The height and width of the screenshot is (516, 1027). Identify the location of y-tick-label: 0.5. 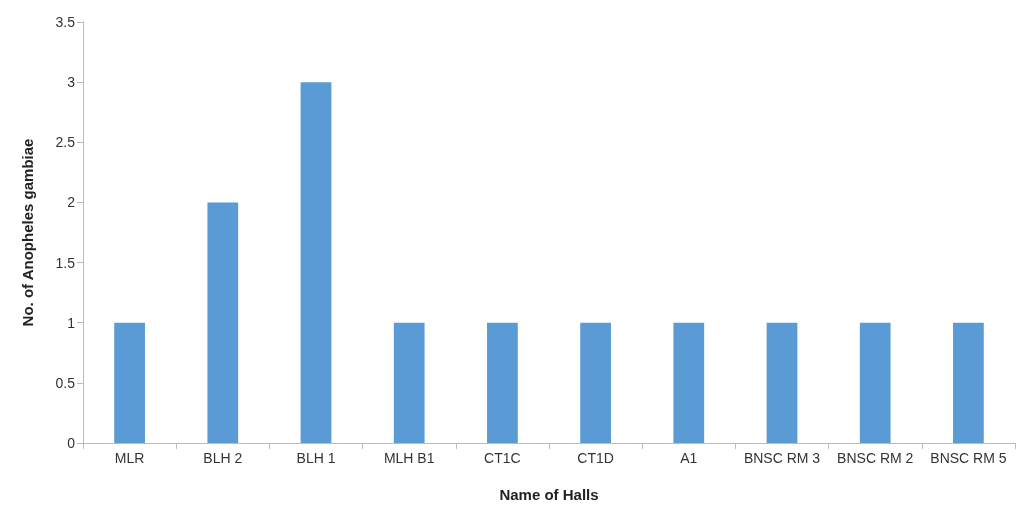
(65, 382).